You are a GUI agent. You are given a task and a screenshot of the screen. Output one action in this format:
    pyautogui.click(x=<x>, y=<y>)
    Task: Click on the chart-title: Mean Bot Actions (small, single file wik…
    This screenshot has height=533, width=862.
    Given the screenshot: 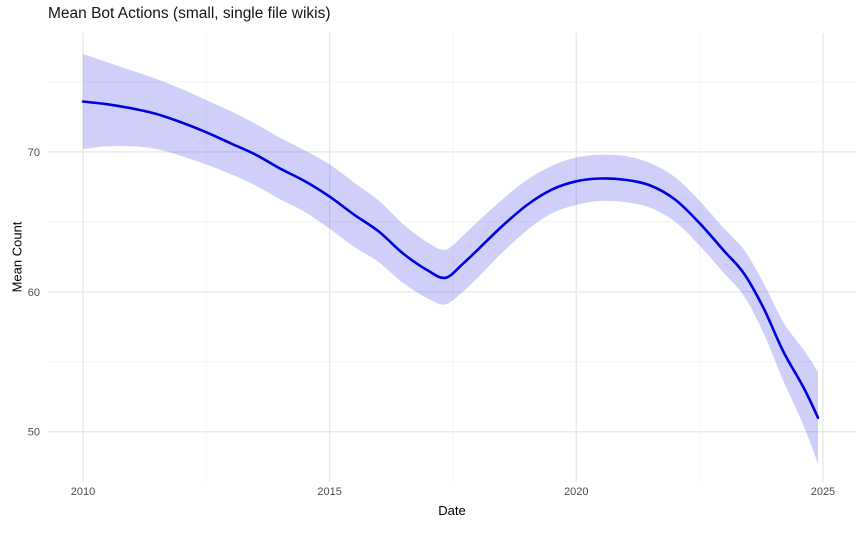 What is the action you would take?
    pyautogui.click(x=189, y=13)
    